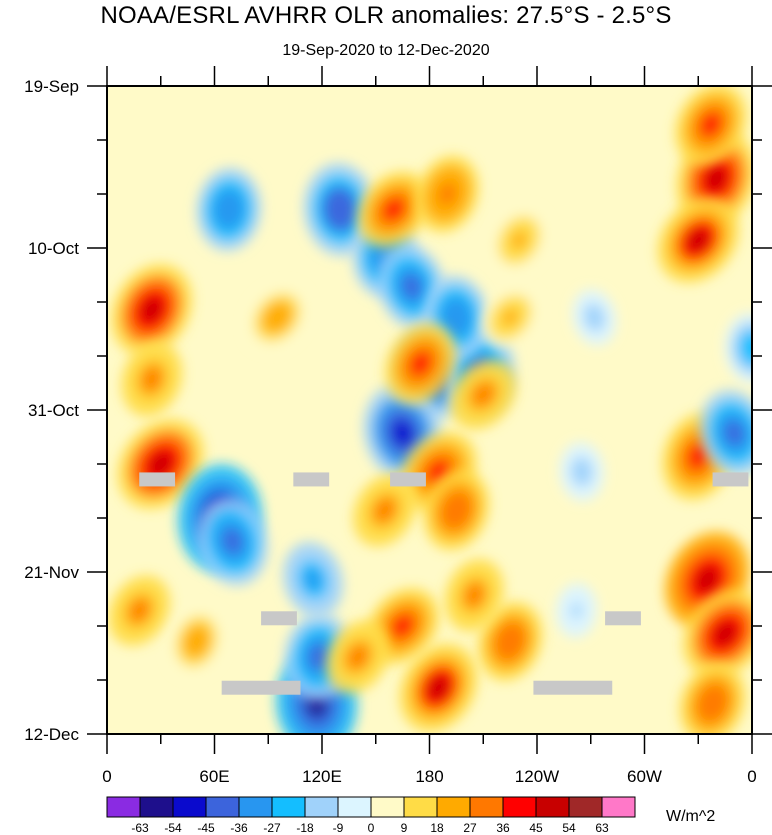  Describe the element at coordinates (322, 776) in the screenshot. I see `x-tick-label: 120E` at that location.